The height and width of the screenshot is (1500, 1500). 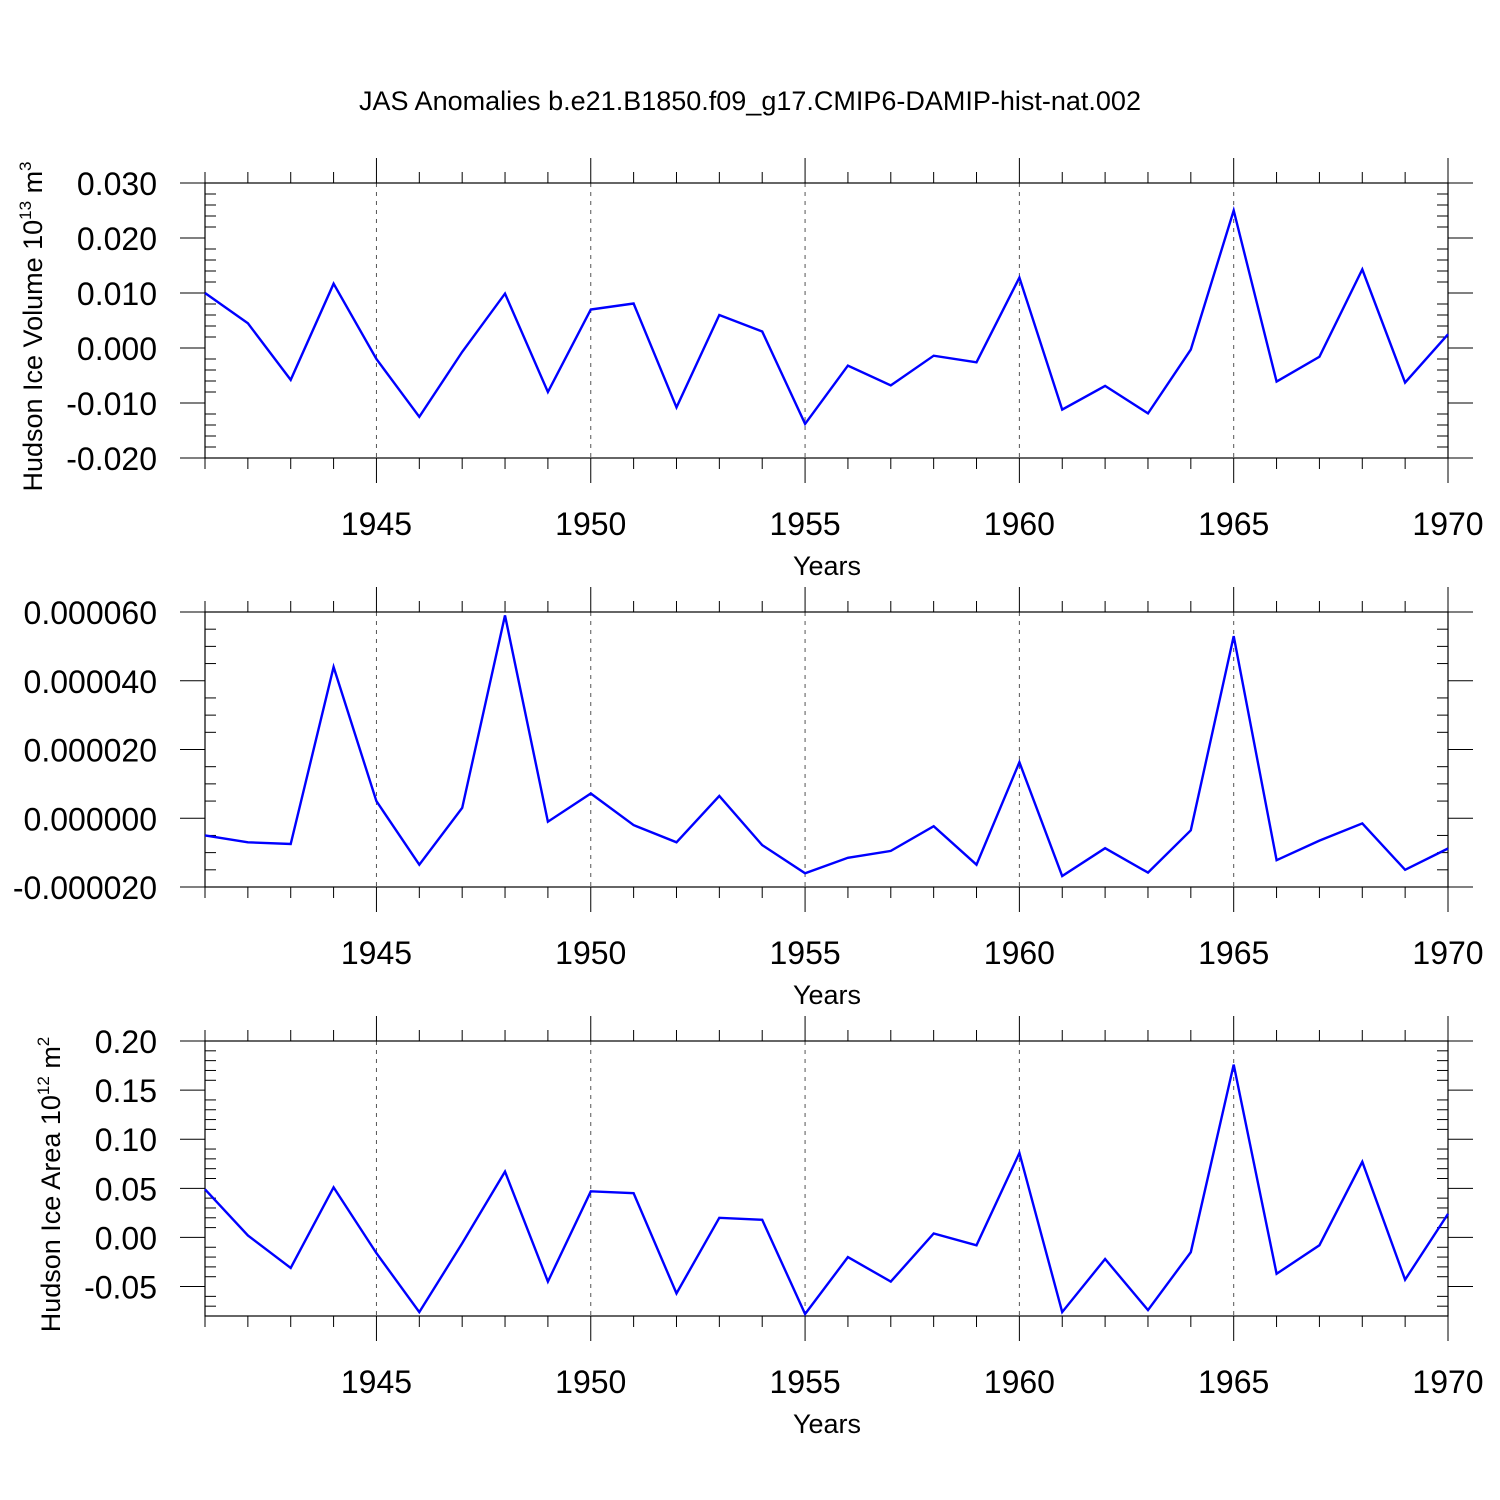 I want to click on y-tick-label: 0.000000, so click(x=90, y=819).